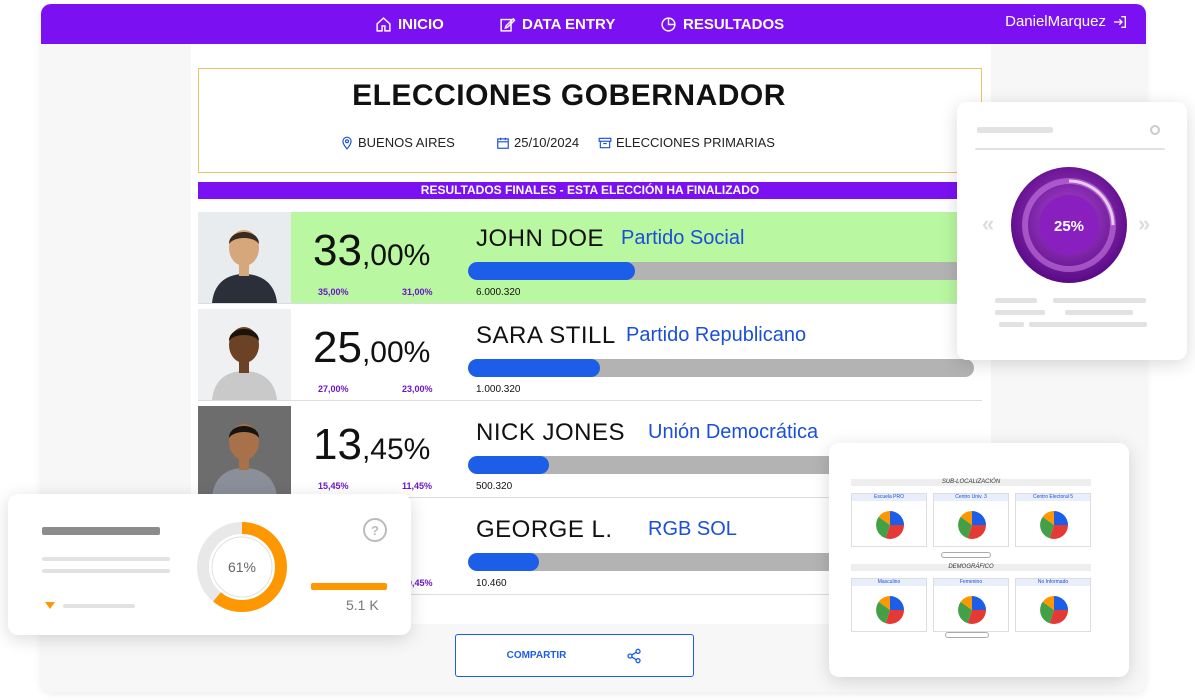  I want to click on chevron-right-icon: », so click(1144, 223).